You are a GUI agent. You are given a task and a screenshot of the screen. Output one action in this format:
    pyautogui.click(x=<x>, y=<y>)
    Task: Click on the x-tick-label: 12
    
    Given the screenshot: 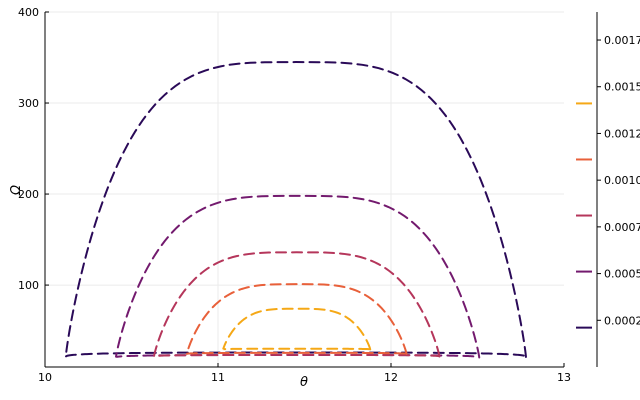 What is the action you would take?
    pyautogui.click(x=391, y=377)
    